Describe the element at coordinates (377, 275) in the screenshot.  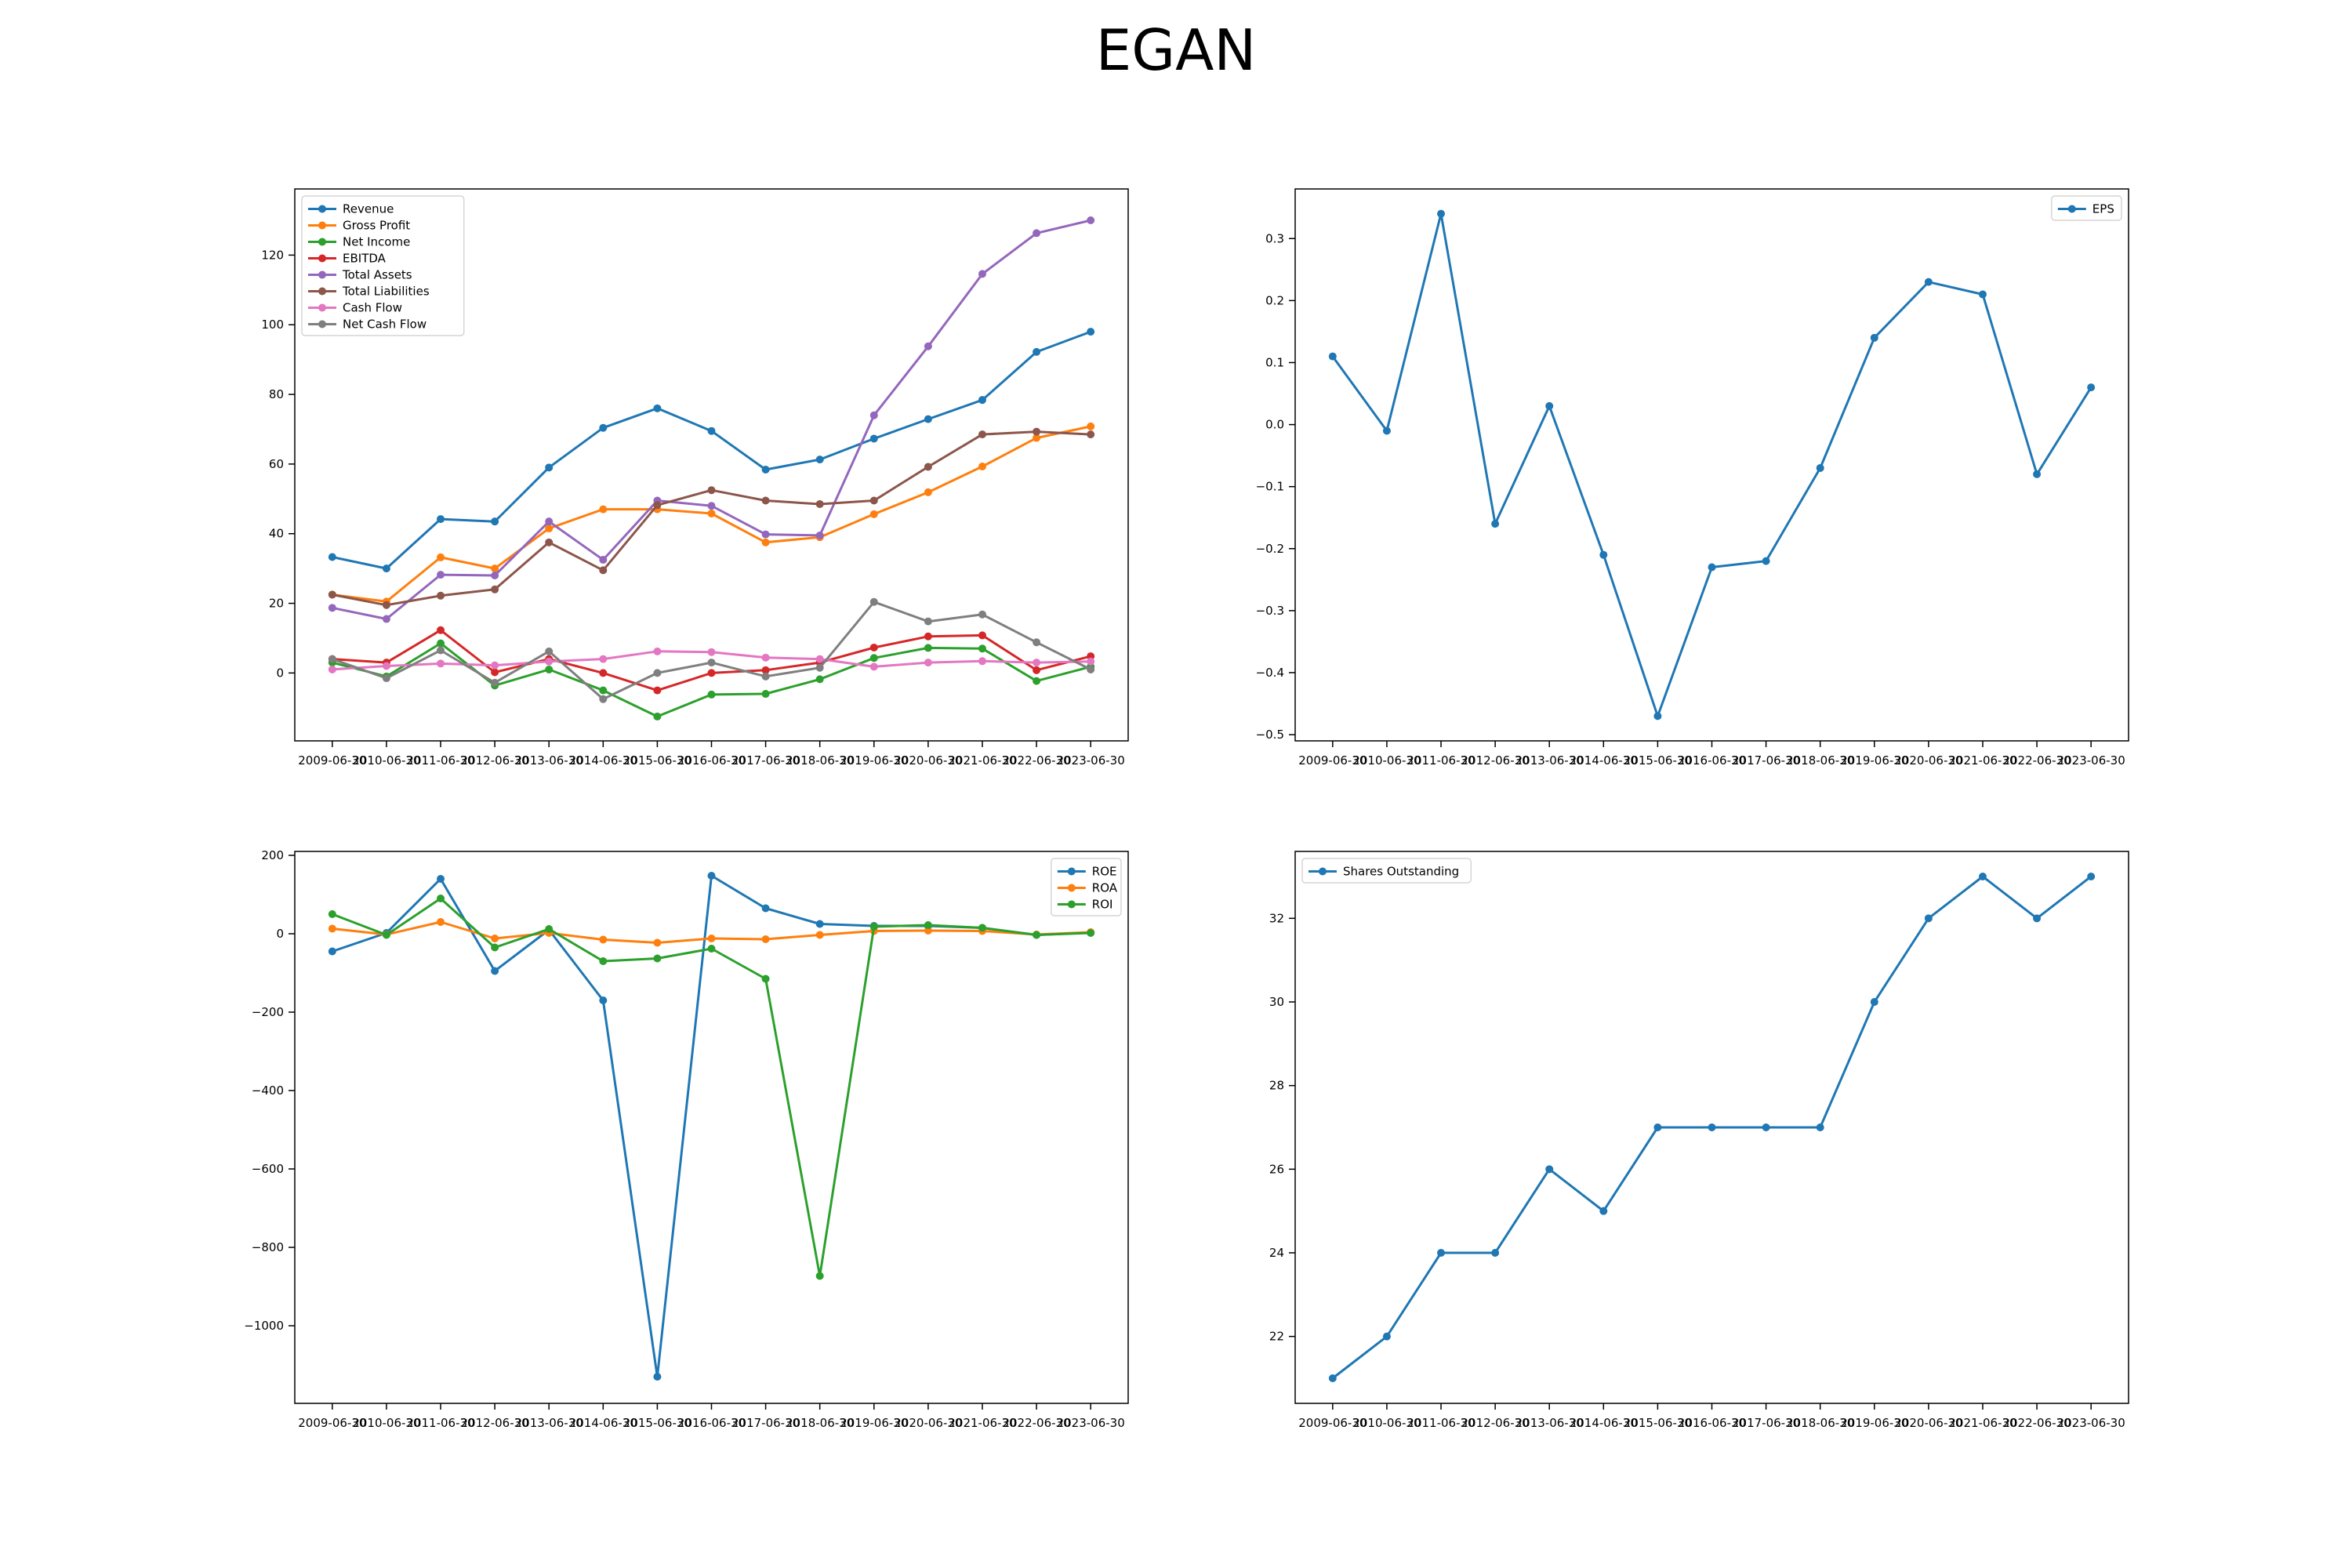
I see `legend-label-total-assets: Total Assets` at that location.